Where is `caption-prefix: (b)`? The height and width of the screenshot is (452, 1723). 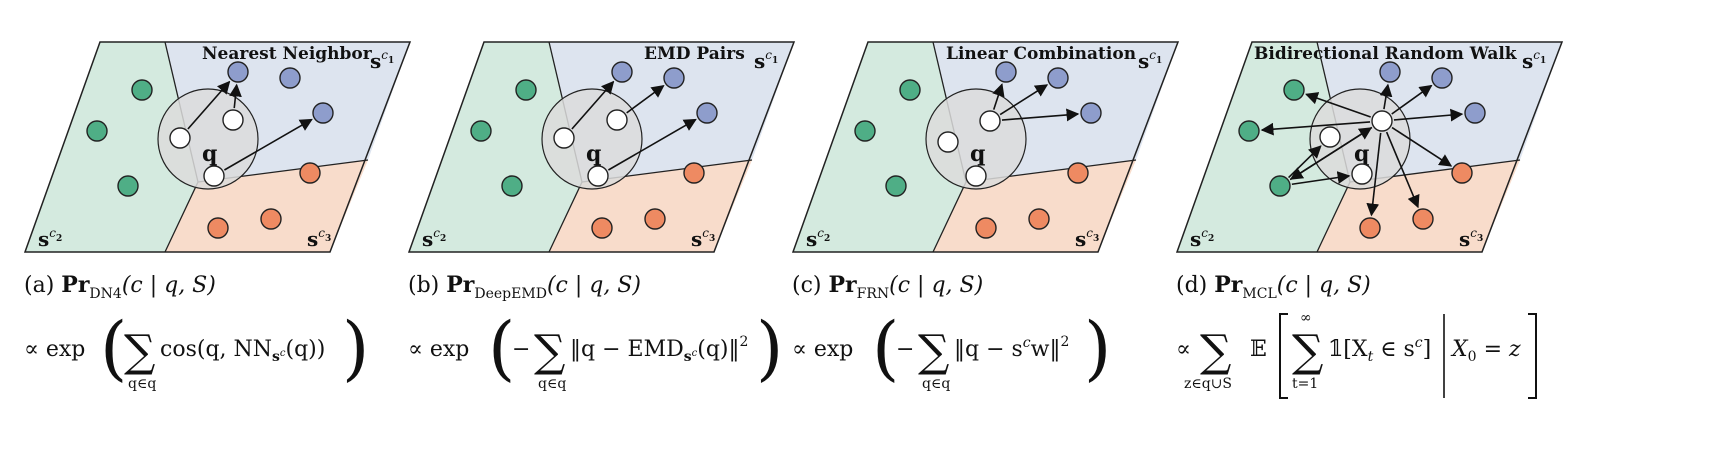
caption-prefix: (b) is located at coordinates (427, 285).